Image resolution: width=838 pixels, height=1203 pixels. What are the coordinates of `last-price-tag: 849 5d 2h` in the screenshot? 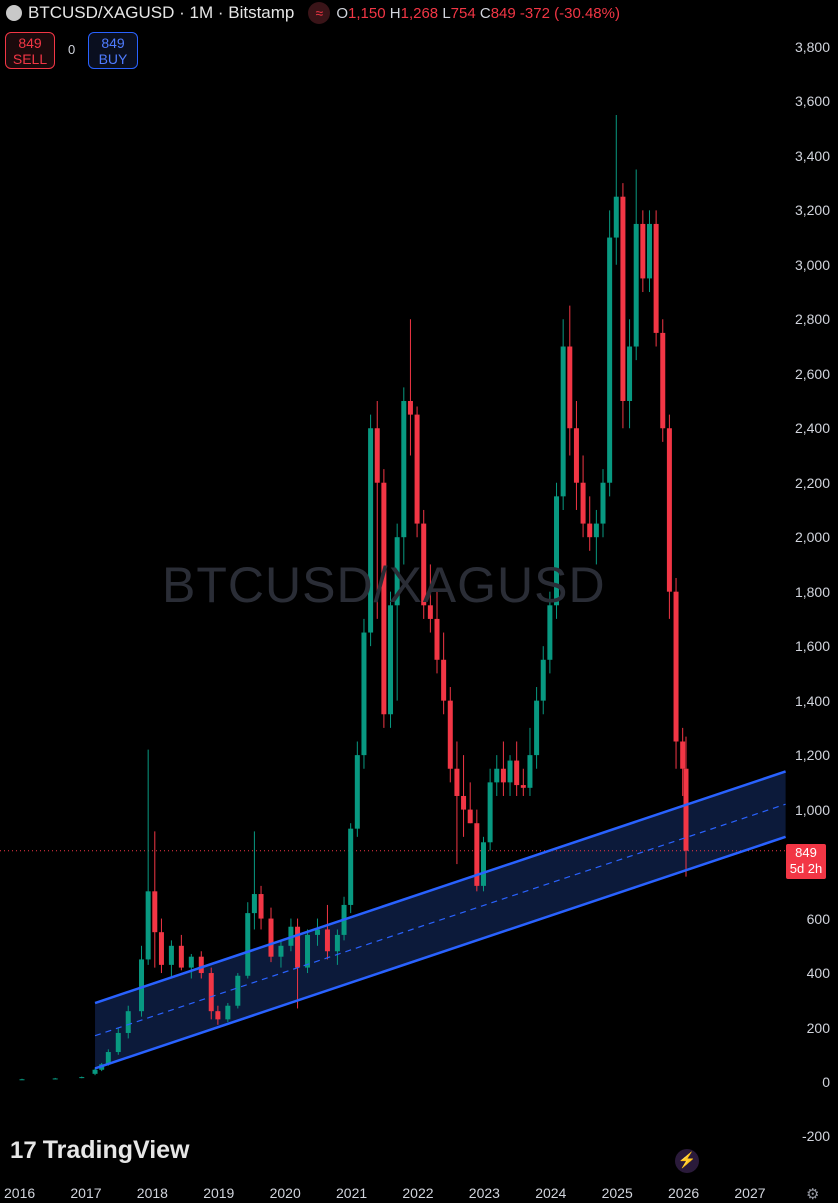 It's located at (806, 861).